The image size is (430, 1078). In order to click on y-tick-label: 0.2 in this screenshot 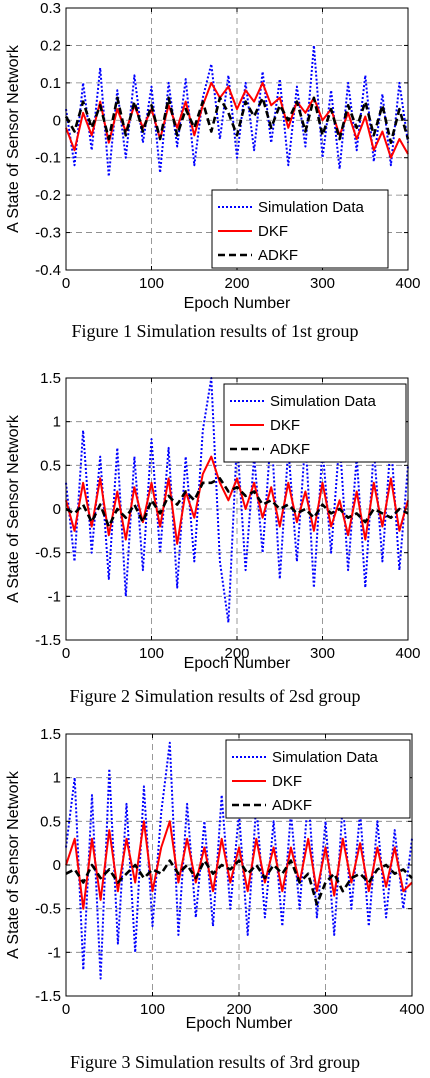, I will do `click(50, 45)`.